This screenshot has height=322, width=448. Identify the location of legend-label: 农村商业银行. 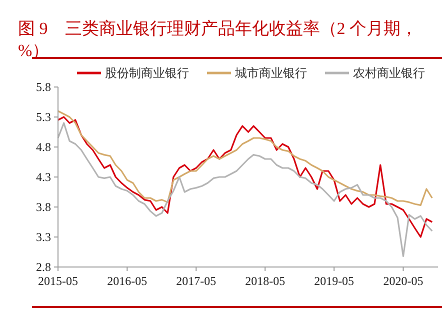
(389, 73).